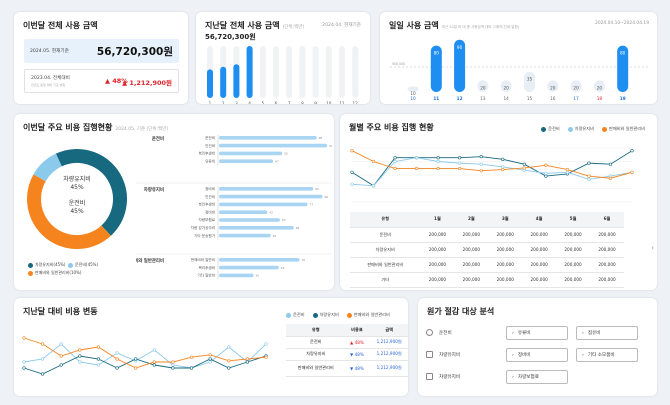  Describe the element at coordinates (537, 377) in the screenshot. I see `reduction-item-button: › 차량보험료` at that location.